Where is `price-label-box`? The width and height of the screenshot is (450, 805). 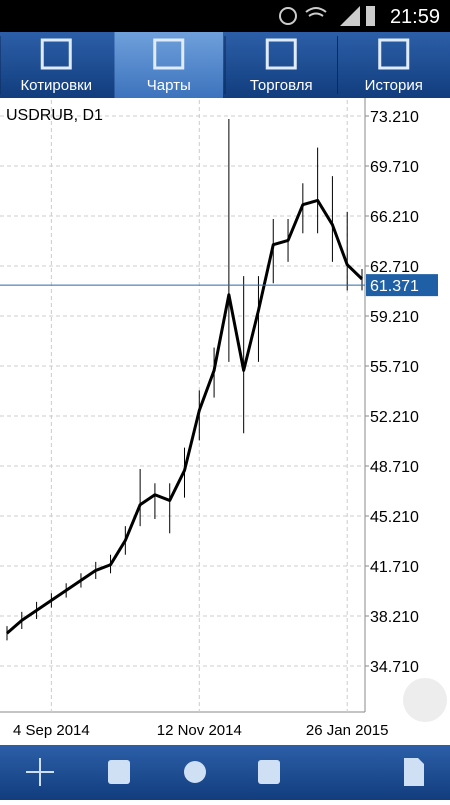
price-label-box is located at coordinates (402, 285).